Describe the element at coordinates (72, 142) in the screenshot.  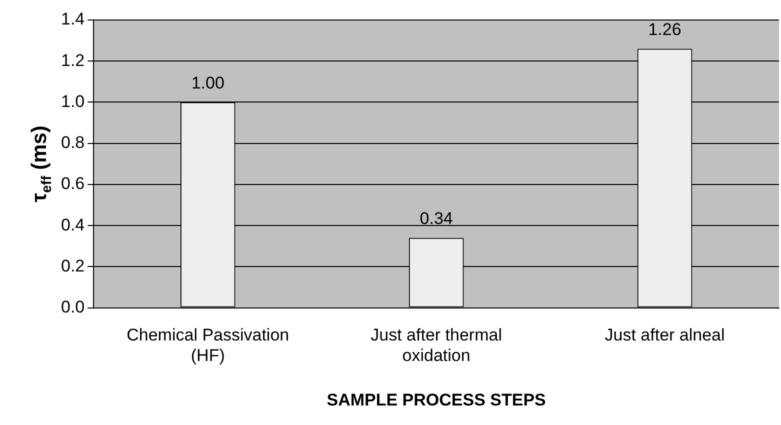
I see `y-tick-label: 0.8` at that location.